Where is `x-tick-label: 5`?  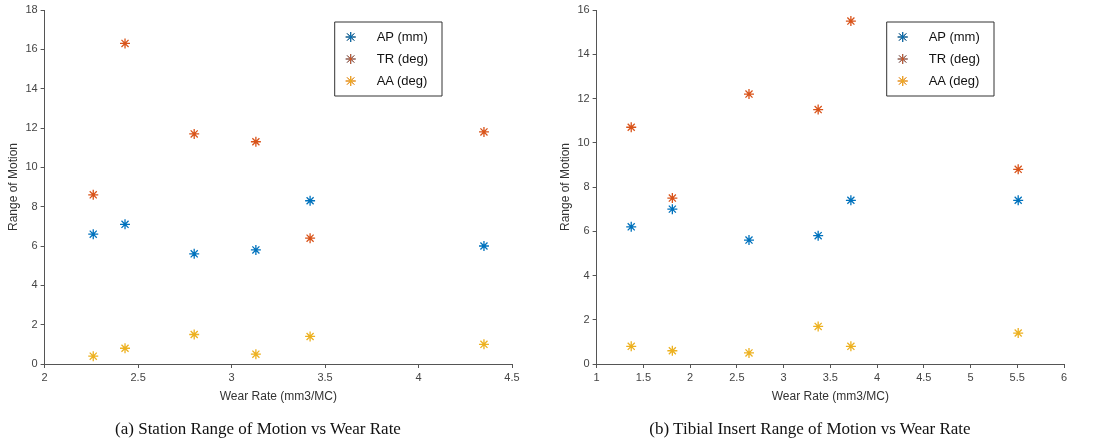 x-tick-label: 5 is located at coordinates (970, 376).